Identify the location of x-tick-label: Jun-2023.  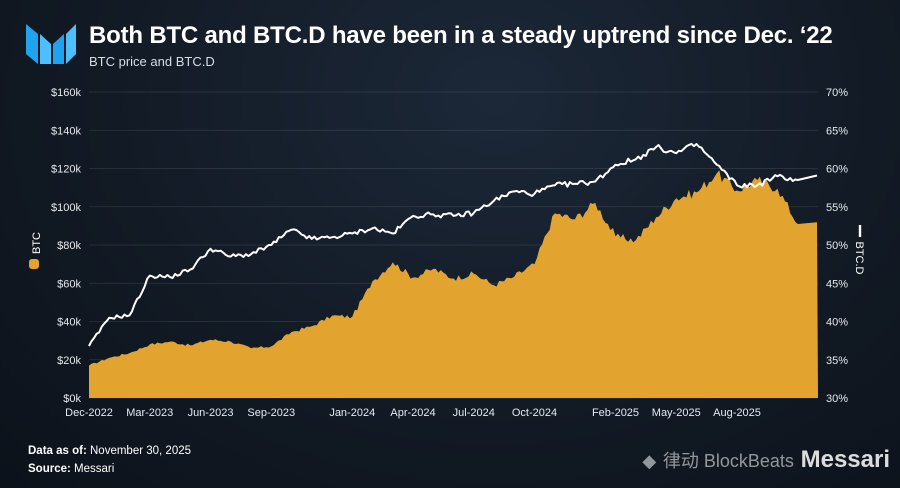
(211, 413).